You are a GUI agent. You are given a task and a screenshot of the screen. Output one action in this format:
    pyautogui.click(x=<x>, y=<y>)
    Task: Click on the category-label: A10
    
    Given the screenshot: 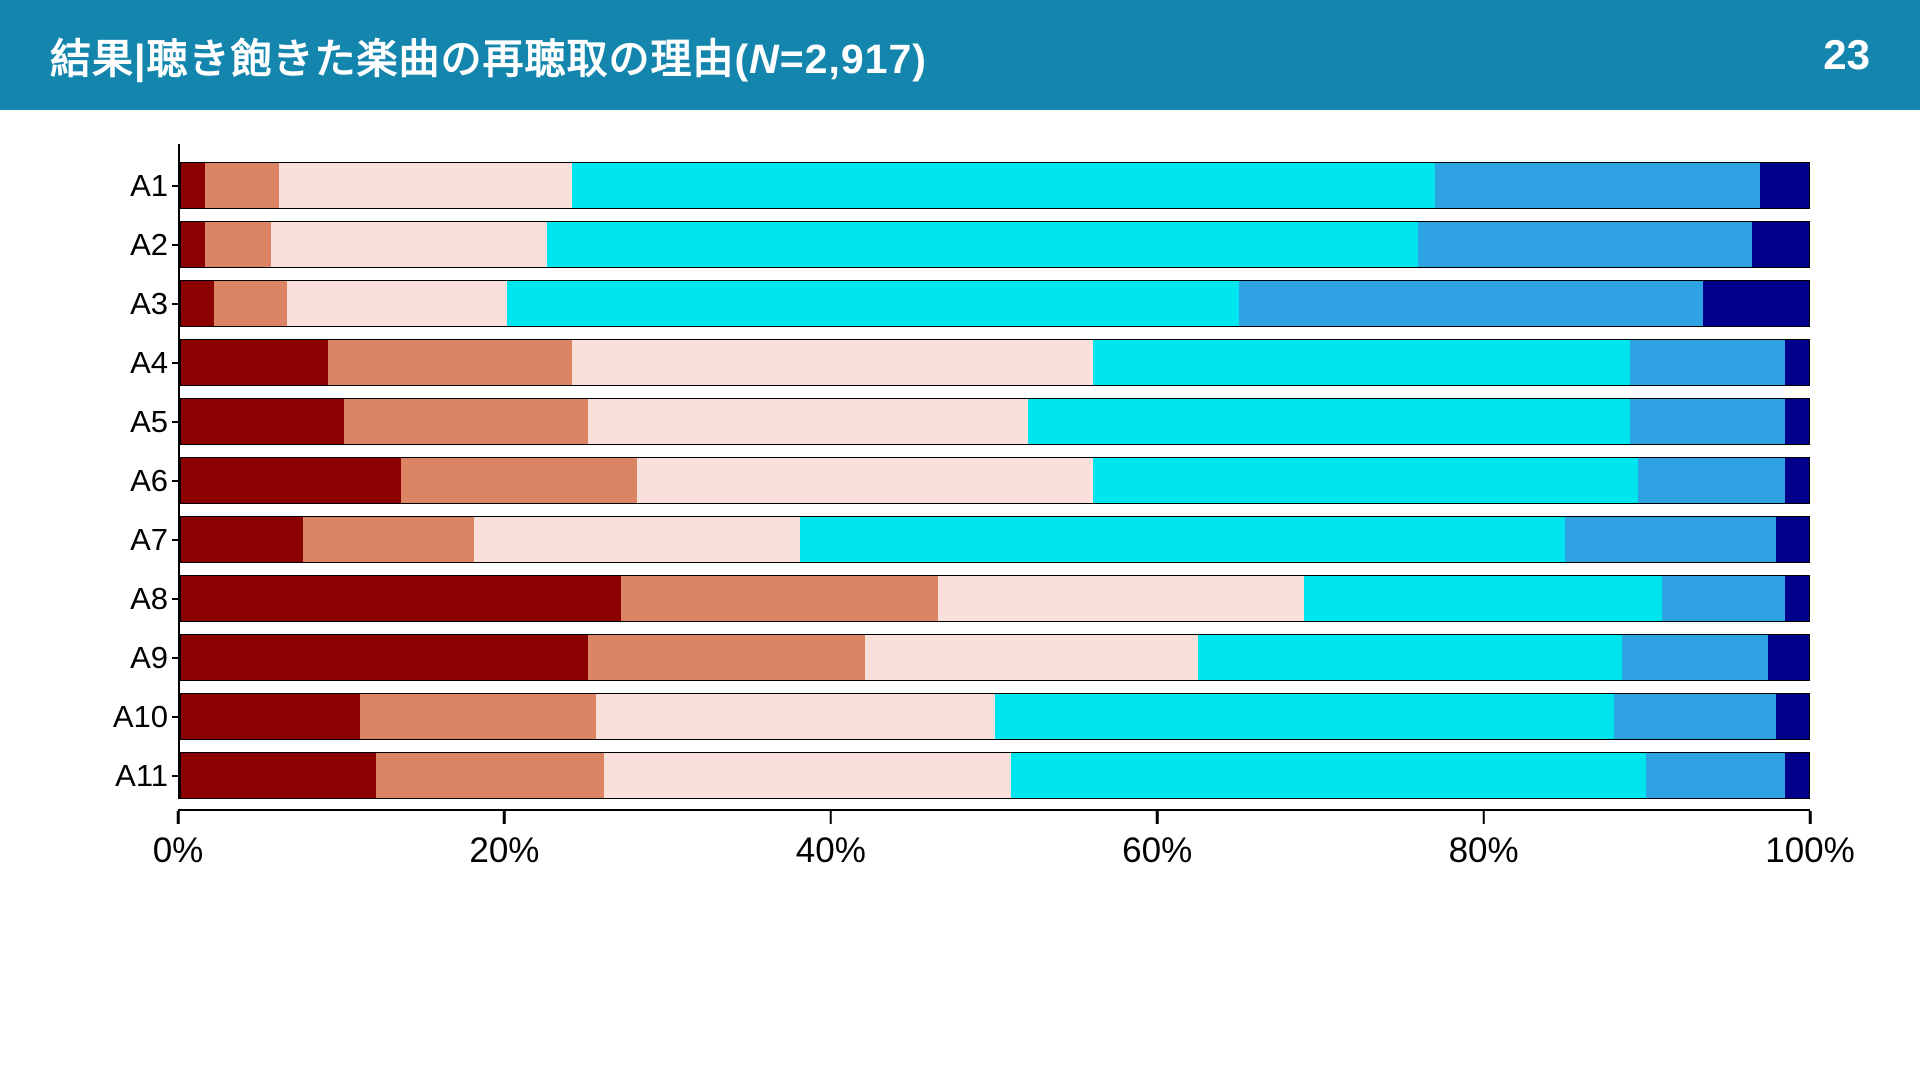 What is the action you would take?
    pyautogui.click(x=140, y=716)
    